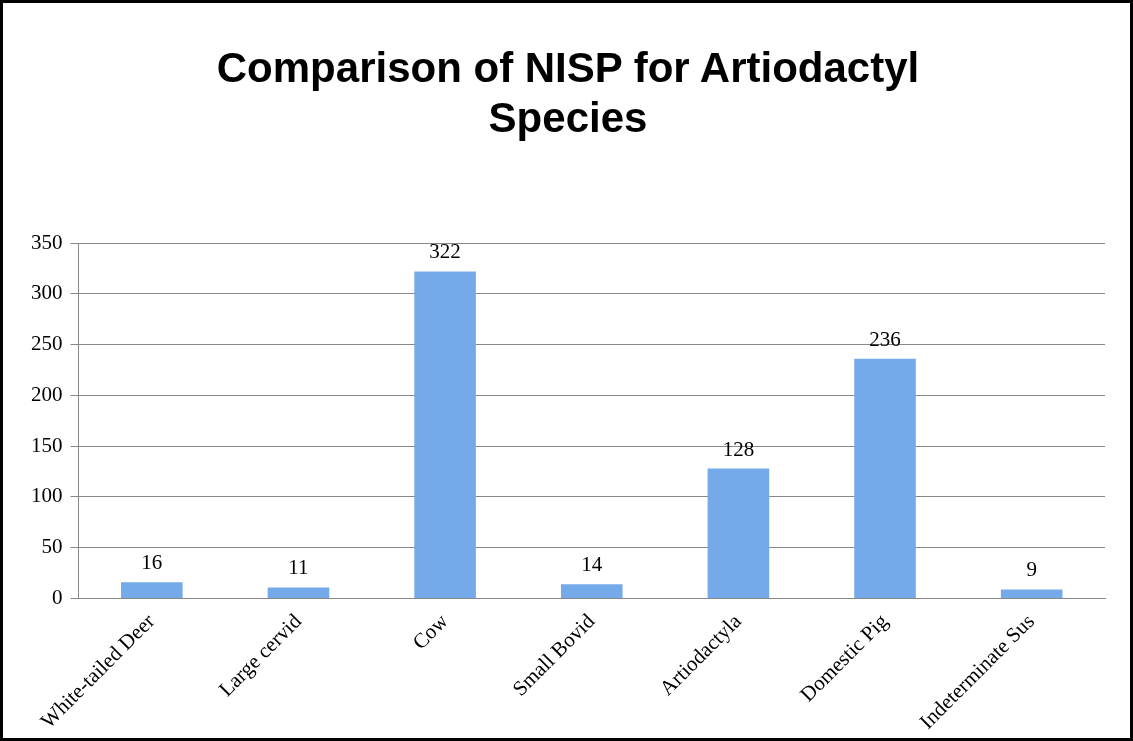  I want to click on data-label: 236, so click(885, 338).